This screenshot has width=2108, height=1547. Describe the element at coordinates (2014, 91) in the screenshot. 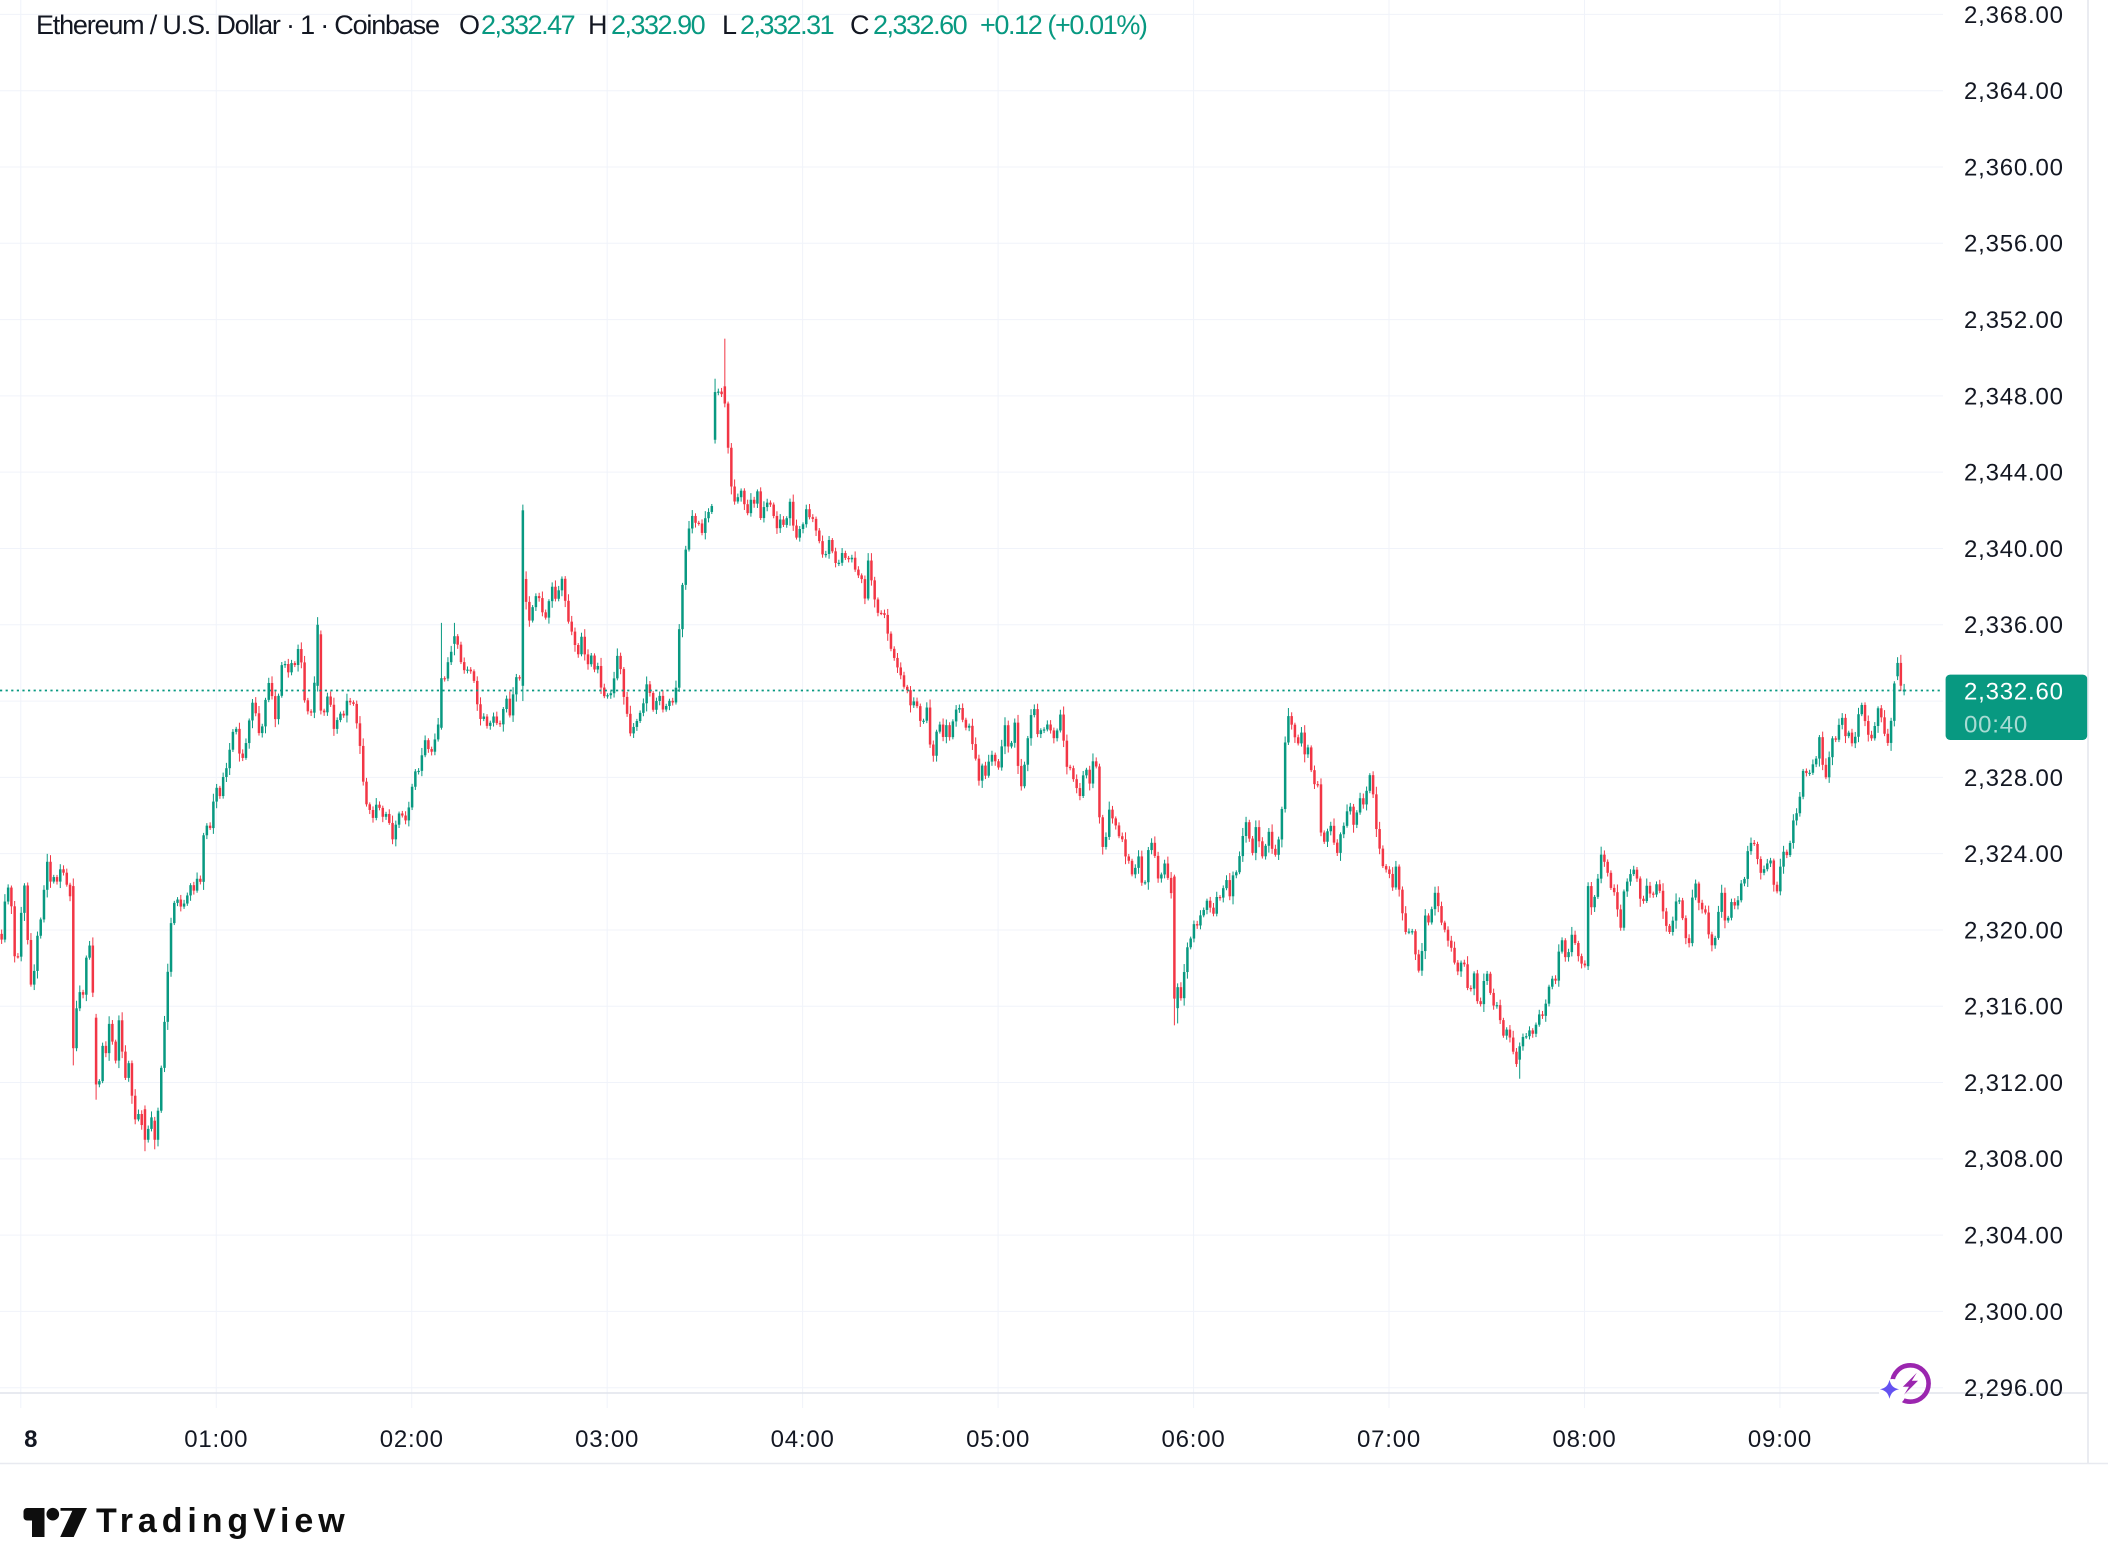

I see `svg-text: 2,364.00` at that location.